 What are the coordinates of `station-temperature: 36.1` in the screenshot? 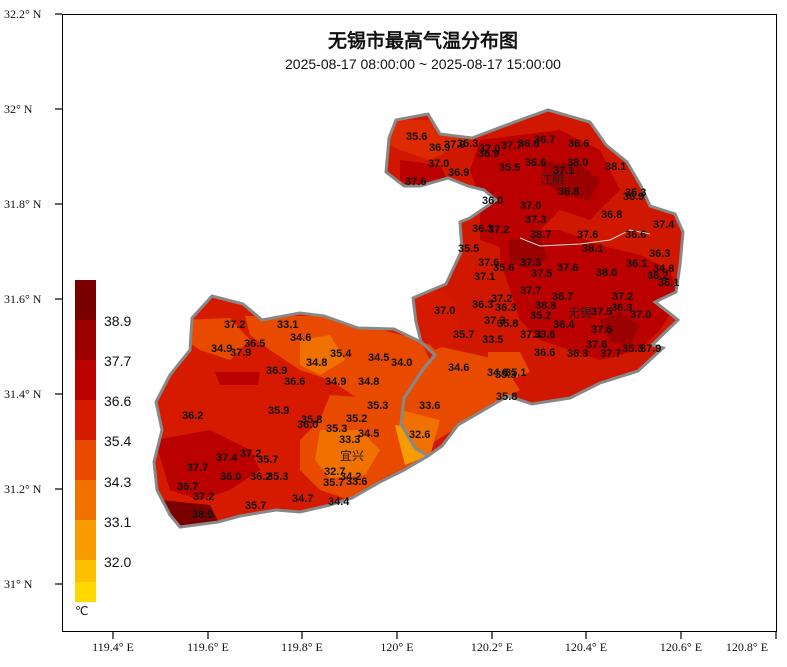 It's located at (636, 264).